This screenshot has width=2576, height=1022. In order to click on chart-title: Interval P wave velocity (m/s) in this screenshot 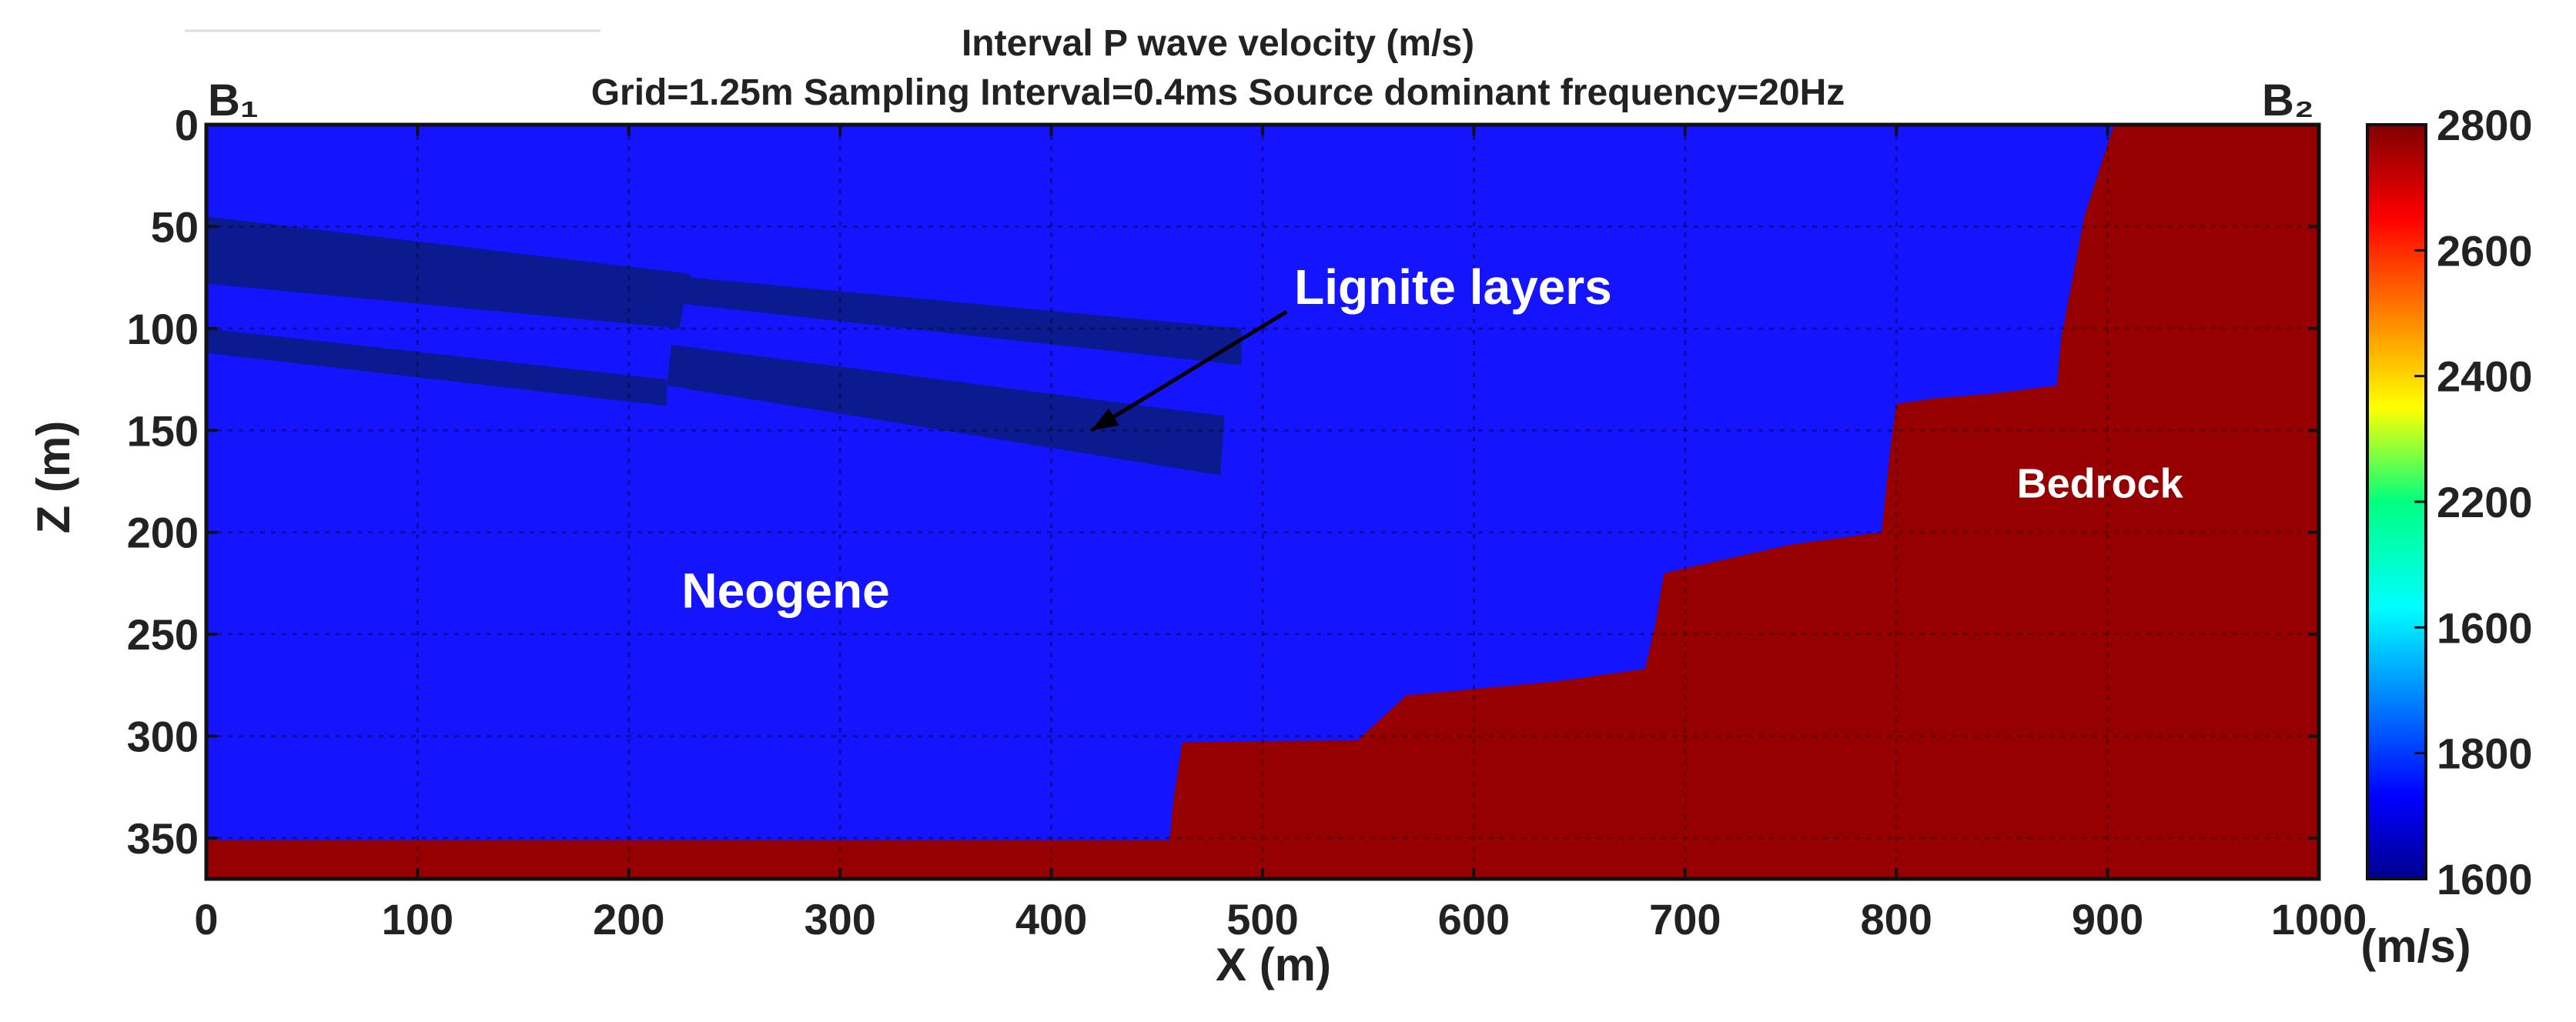, I will do `click(1218, 43)`.